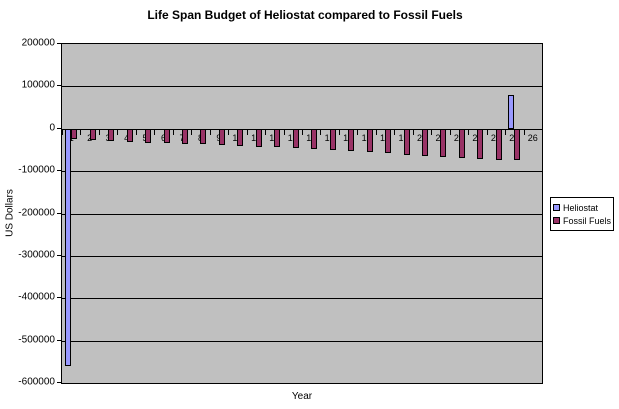 Image resolution: width=619 pixels, height=409 pixels. I want to click on legend-item-fossil-fuels: Fossil Fuels, so click(582, 220).